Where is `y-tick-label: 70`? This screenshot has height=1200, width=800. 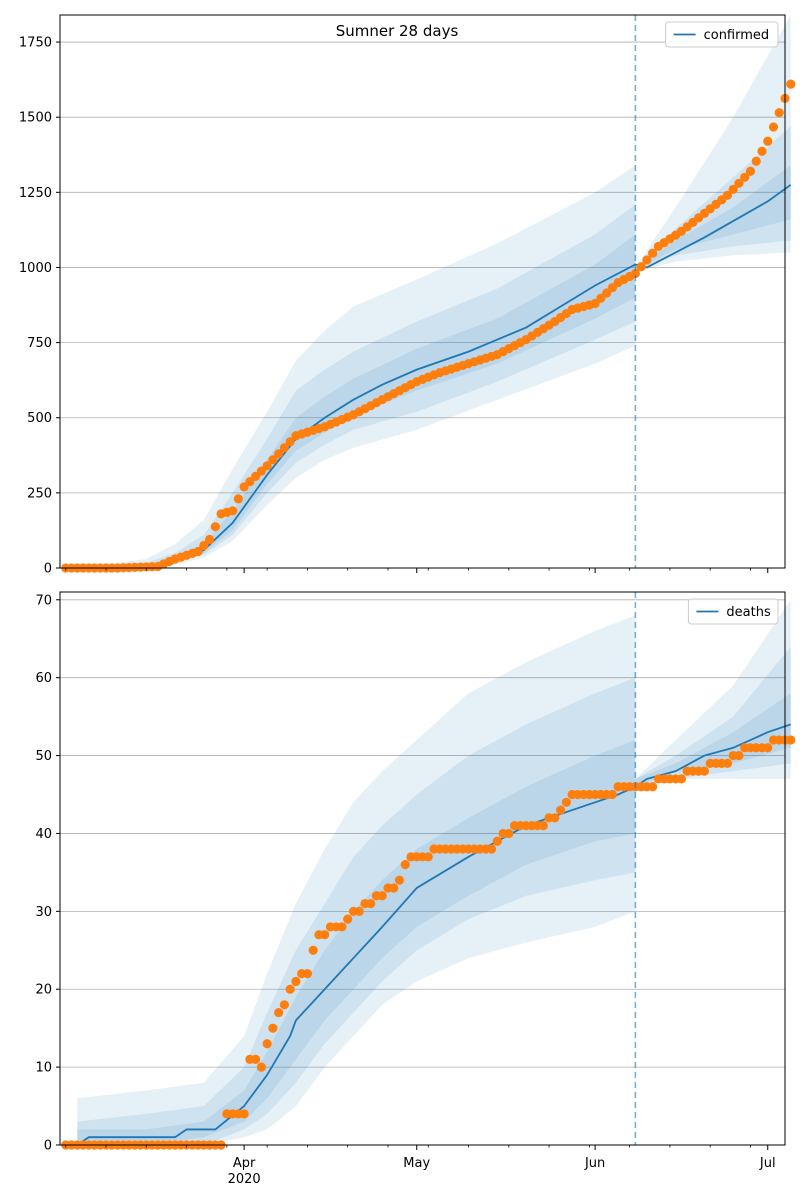 y-tick-label: 70 is located at coordinates (43, 600).